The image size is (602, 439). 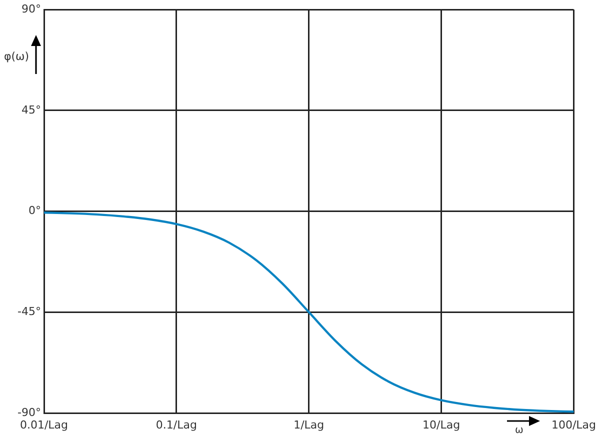 What do you see at coordinates (34, 211) in the screenshot?
I see `y-tick-label: 0°` at bounding box center [34, 211].